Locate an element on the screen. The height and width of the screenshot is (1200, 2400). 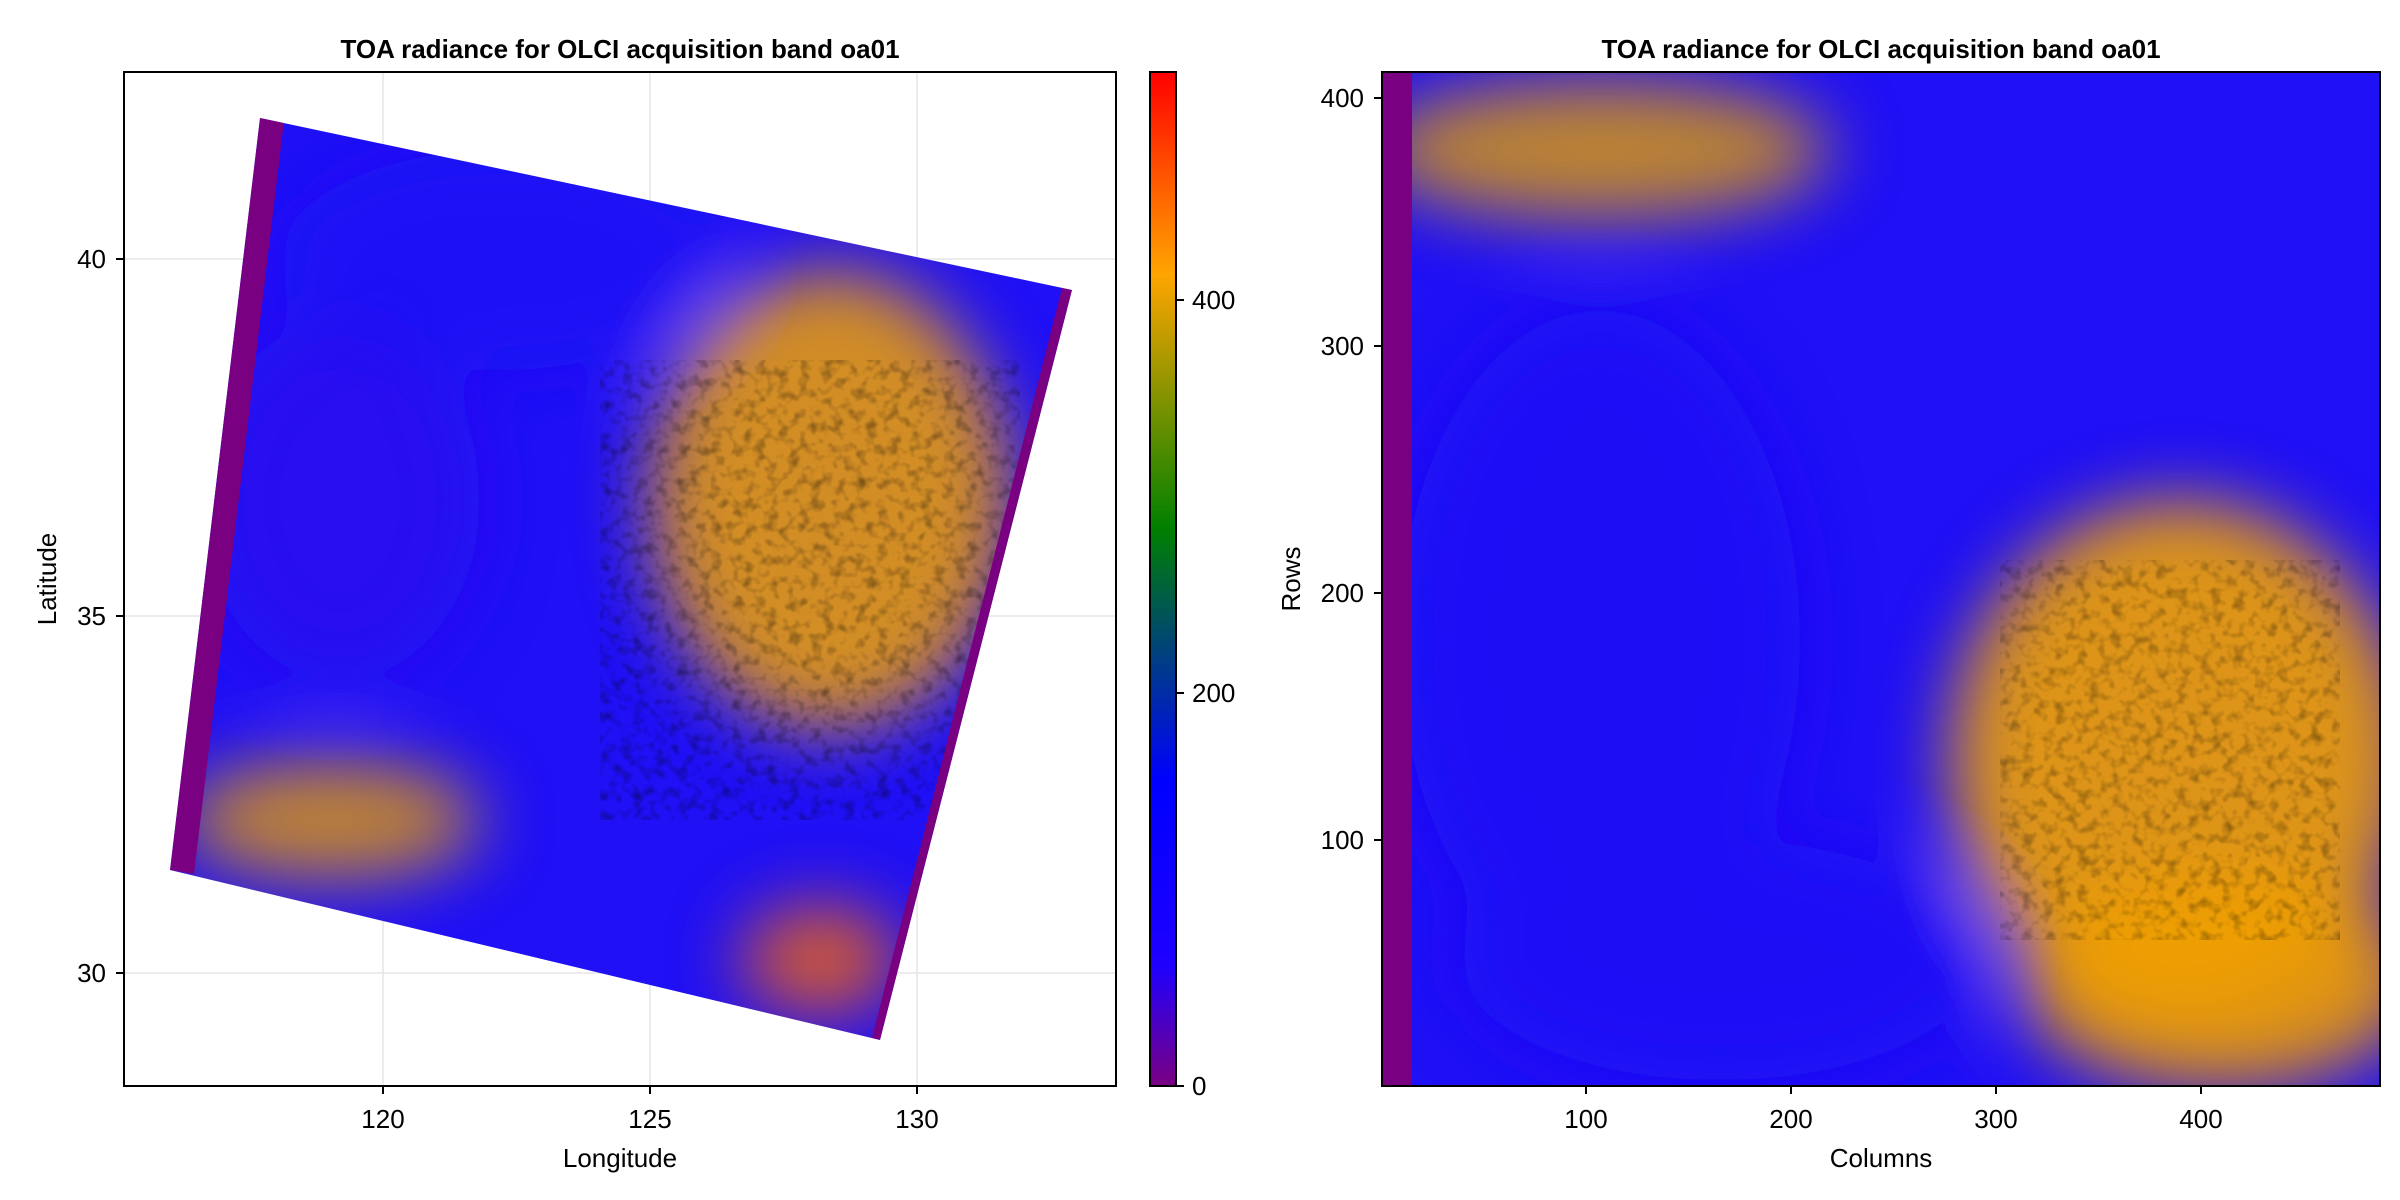
grid-clear-sea-south is located at coordinates (1720, 960).